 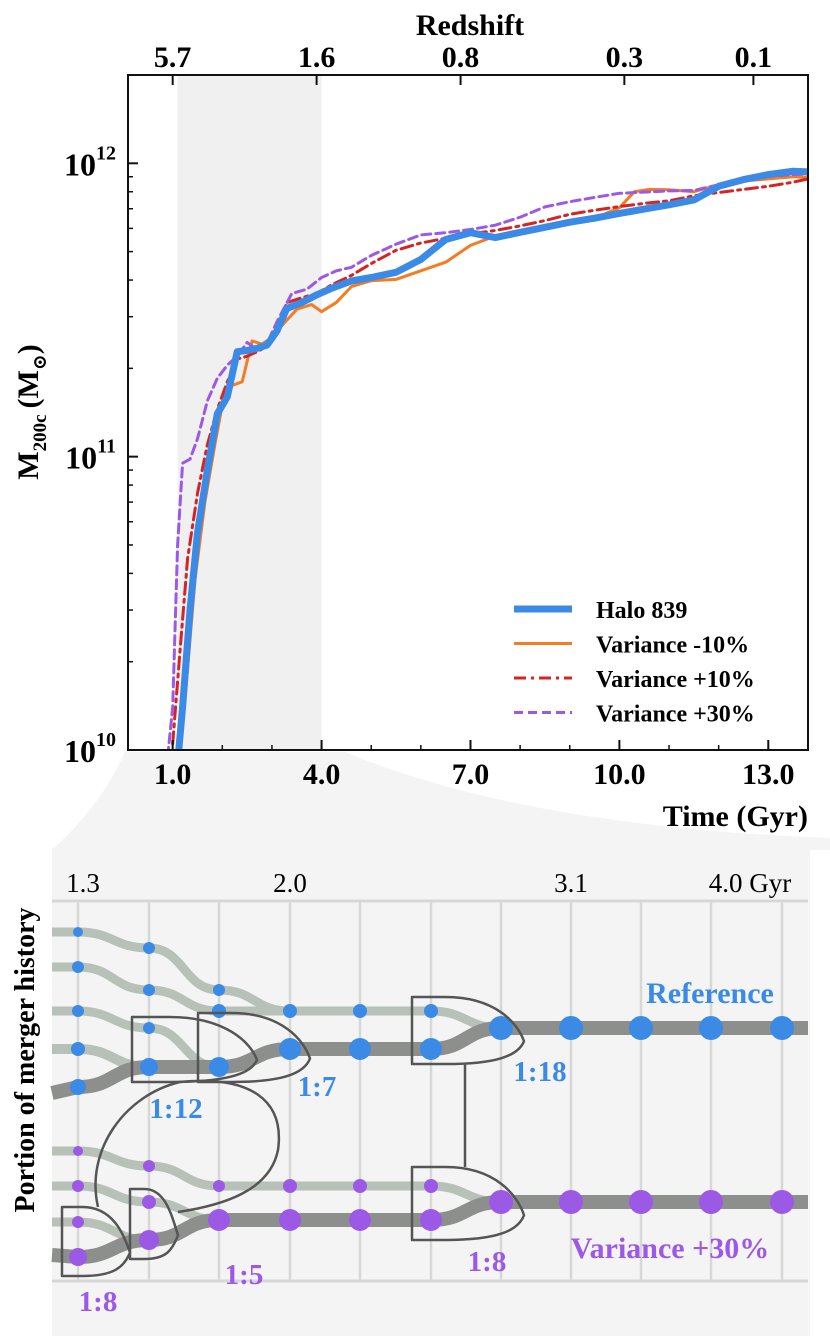 What do you see at coordinates (428, 883) in the screenshot?
I see `time-axis: 1.3 2.0 3.1 4.0 Gyr` at bounding box center [428, 883].